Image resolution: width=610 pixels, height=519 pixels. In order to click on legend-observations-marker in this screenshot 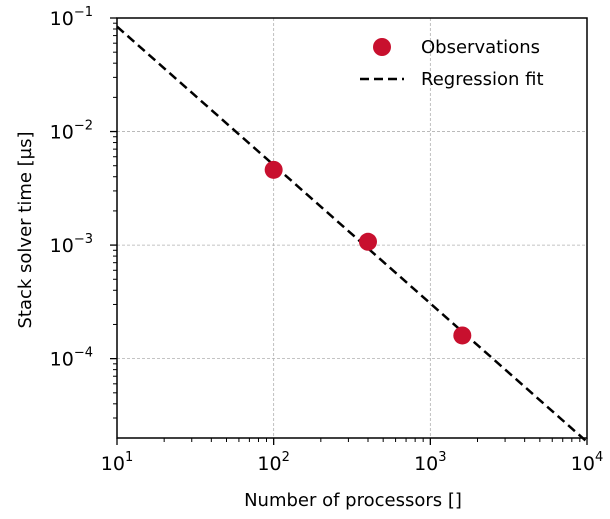, I will do `click(382, 47)`.